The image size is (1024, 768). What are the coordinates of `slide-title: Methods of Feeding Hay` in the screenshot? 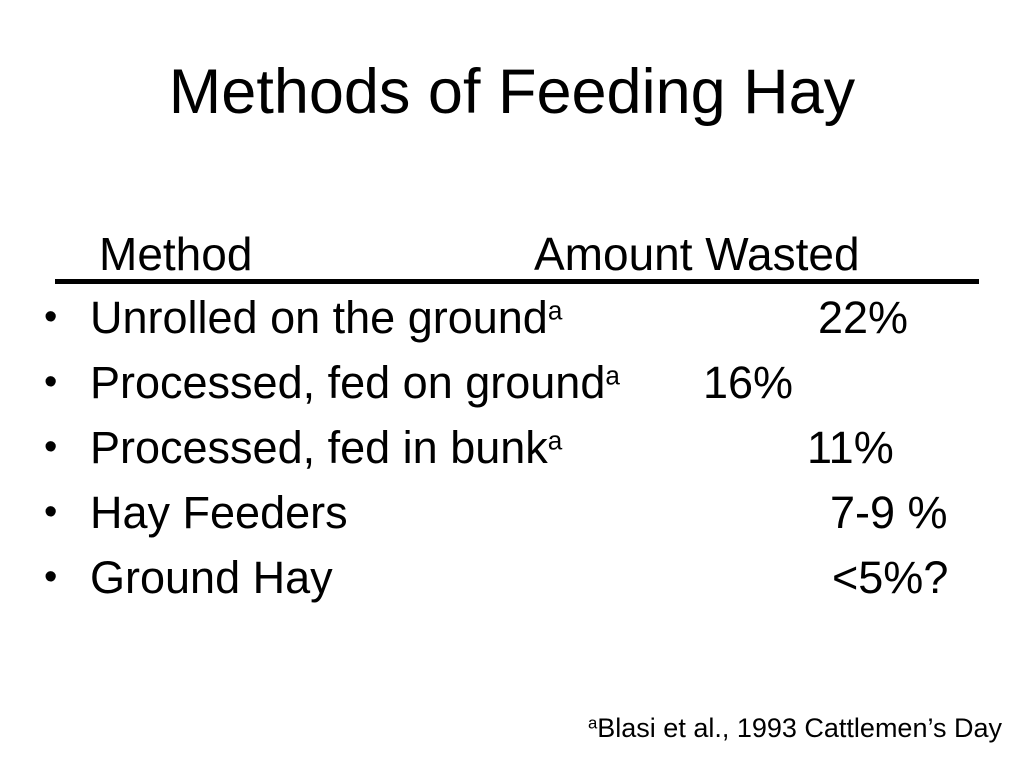 It's located at (512, 92).